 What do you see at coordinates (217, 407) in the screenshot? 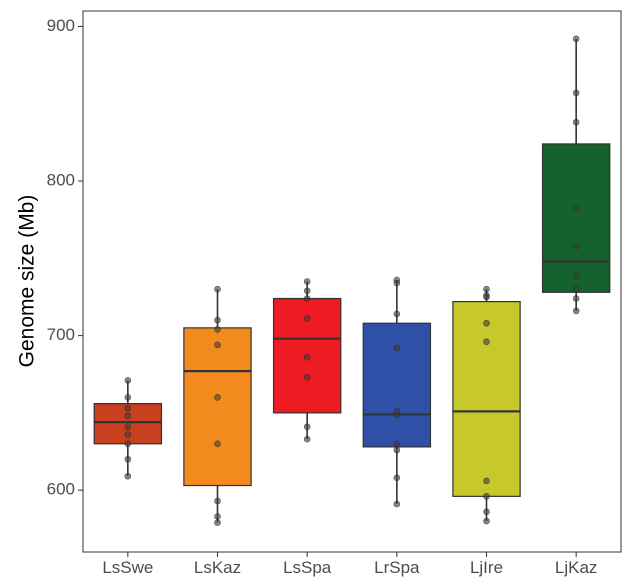
I see `box-lskaz` at bounding box center [217, 407].